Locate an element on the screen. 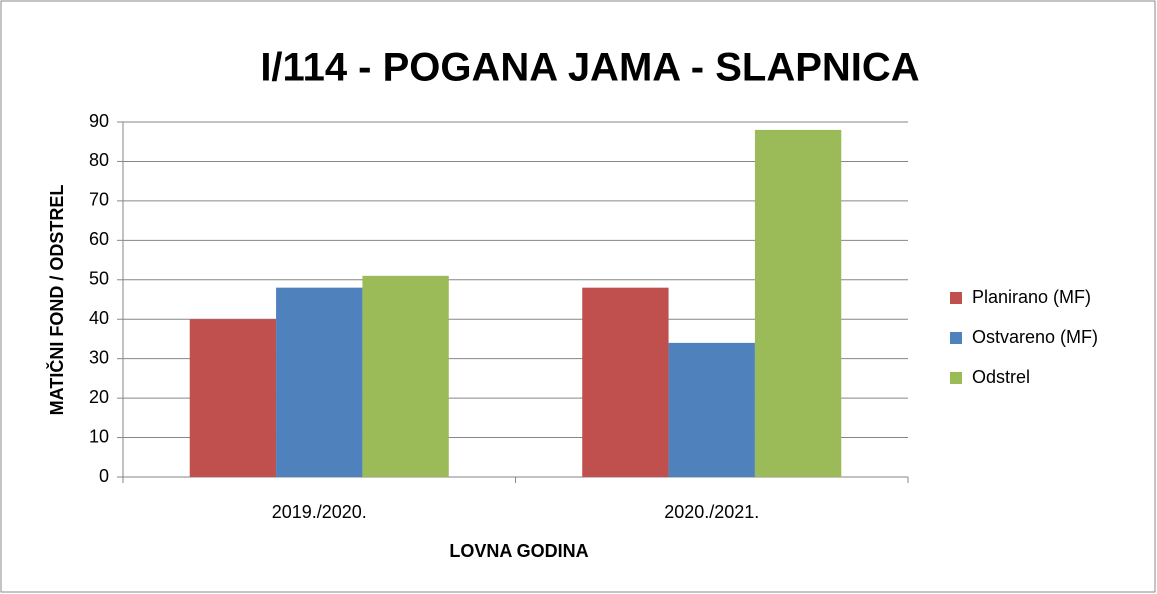 Image resolution: width=1157 pixels, height=594 pixels. y-tick-label: 0 is located at coordinates (104, 476).